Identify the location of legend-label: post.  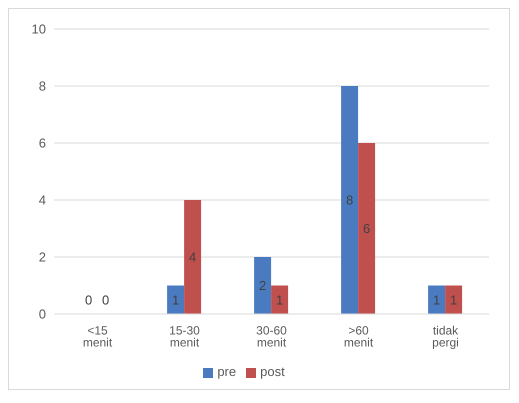
(272, 371).